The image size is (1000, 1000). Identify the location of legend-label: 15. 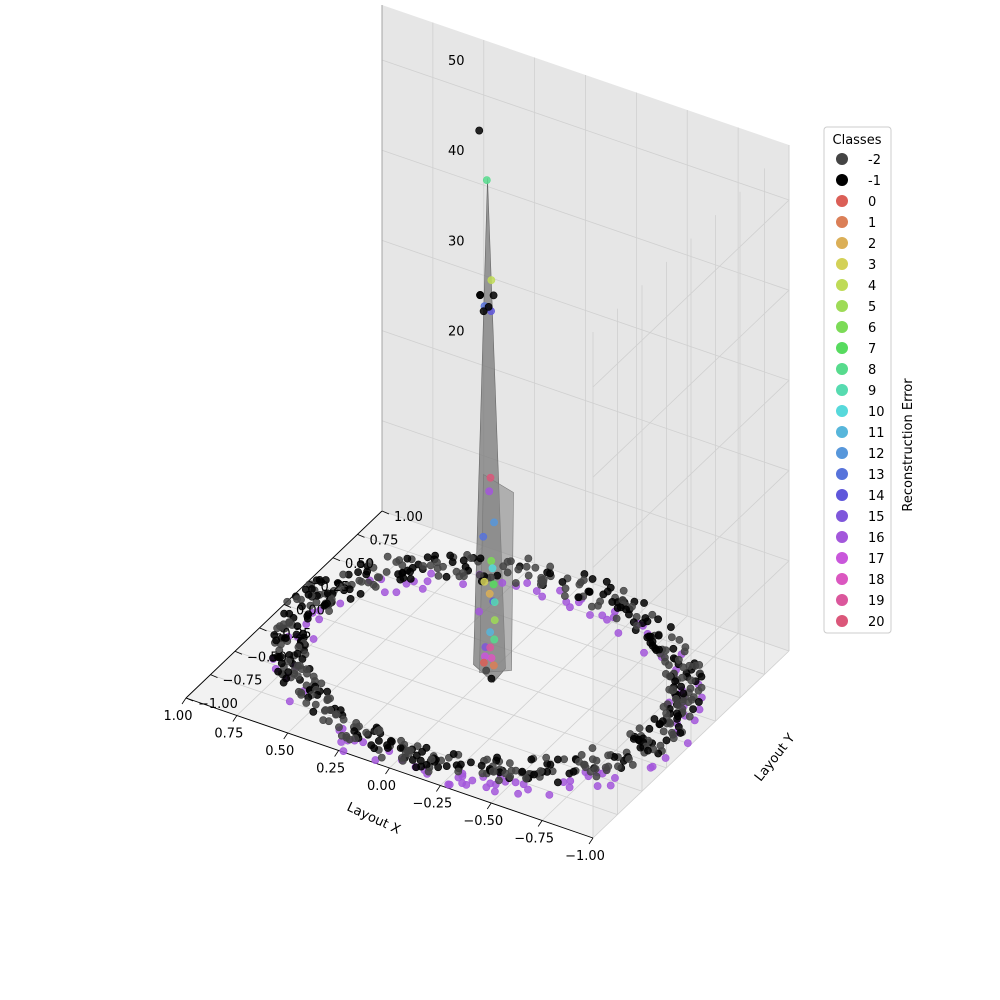
(876, 517).